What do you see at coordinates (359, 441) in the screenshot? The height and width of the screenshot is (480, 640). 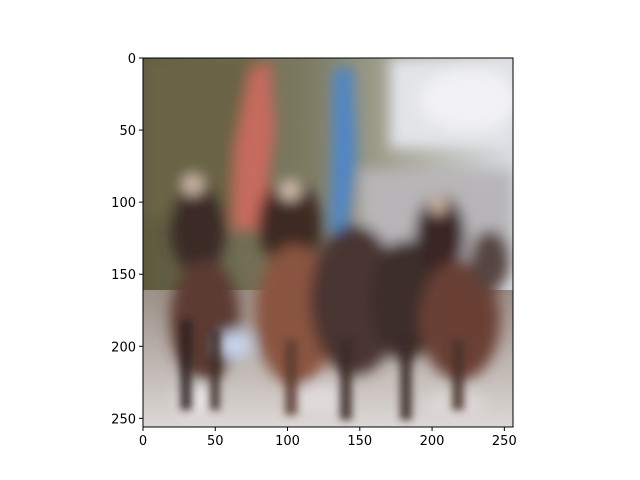 I see `x-tick-label: 150` at bounding box center [359, 441].